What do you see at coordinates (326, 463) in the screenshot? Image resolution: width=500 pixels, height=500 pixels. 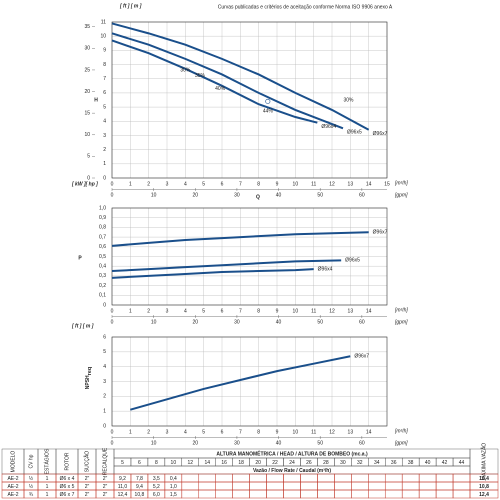 I see `head-value: 28` at bounding box center [326, 463].